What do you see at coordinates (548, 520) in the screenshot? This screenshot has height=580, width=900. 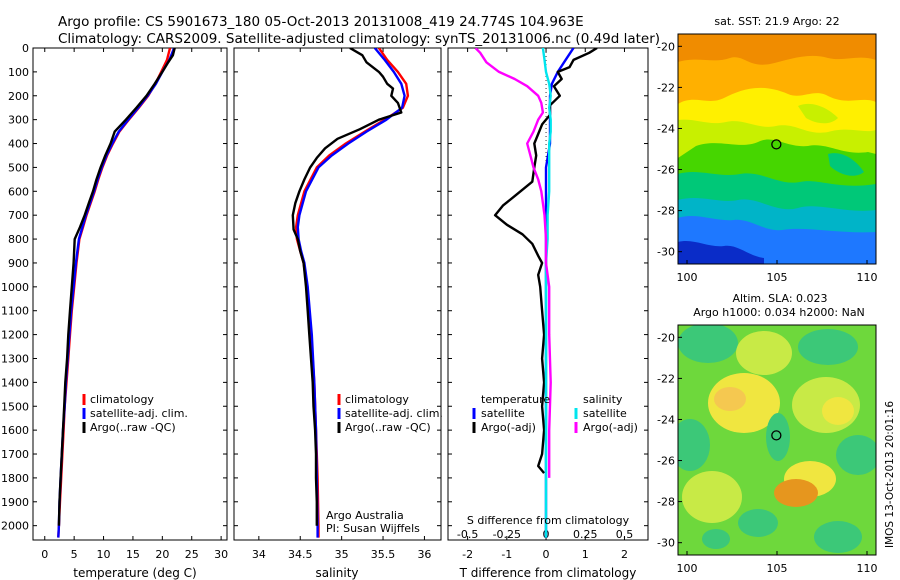 I see `difference-top-label: S difference from climatology` at bounding box center [548, 520].